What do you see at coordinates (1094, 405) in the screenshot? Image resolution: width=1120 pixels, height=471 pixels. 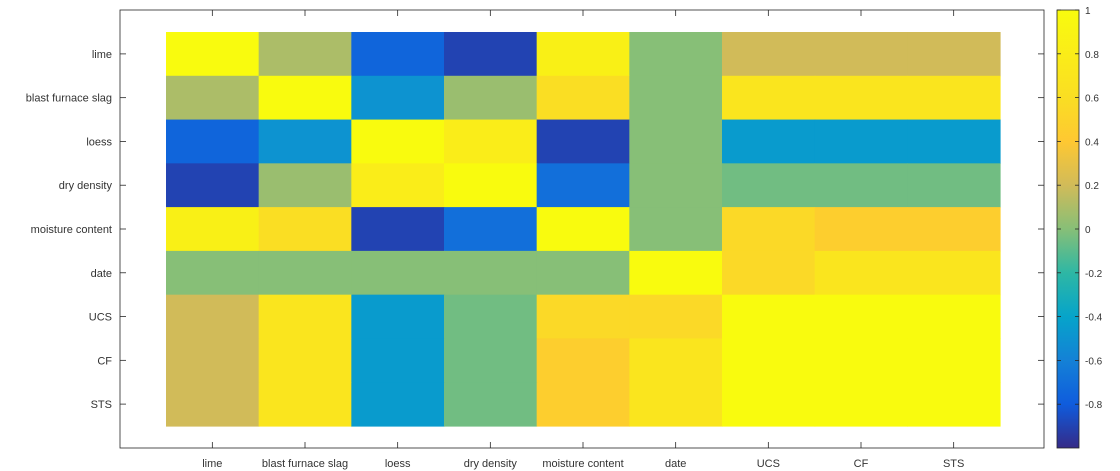 I see `colorbar-tick-label: -0.8` at bounding box center [1094, 405].